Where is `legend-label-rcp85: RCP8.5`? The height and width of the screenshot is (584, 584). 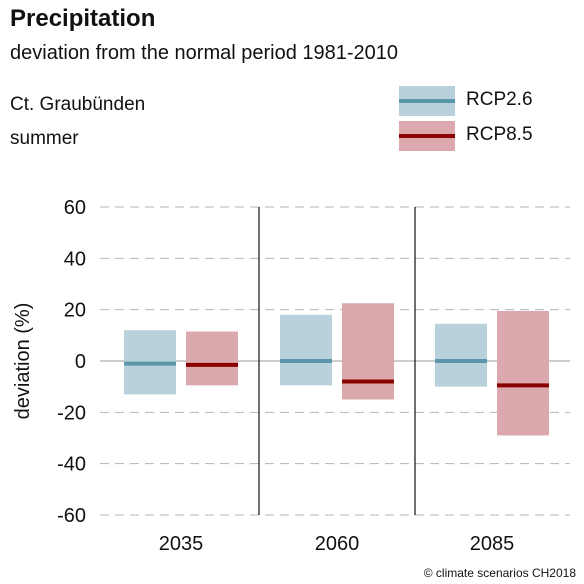
legend-label-rcp85: RCP8.5 is located at coordinates (499, 134).